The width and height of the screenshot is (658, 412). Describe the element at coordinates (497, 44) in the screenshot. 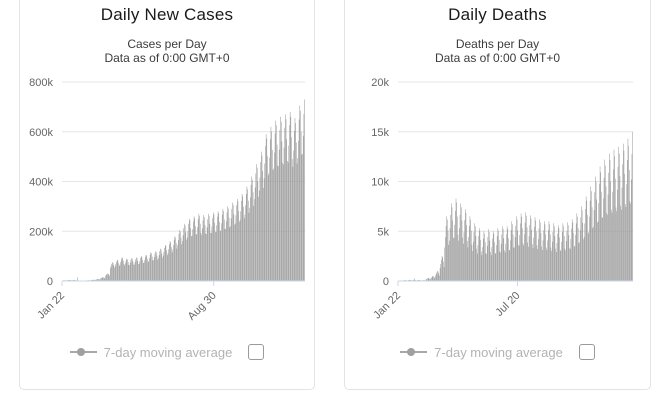

I see `subtitle-line: Deaths per Day` at that location.